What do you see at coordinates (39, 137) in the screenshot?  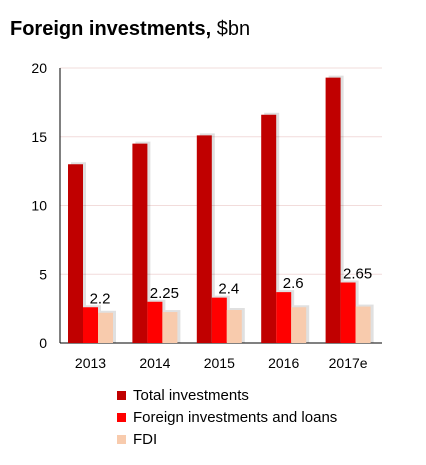 I see `y-tick-label: 15` at bounding box center [39, 137].